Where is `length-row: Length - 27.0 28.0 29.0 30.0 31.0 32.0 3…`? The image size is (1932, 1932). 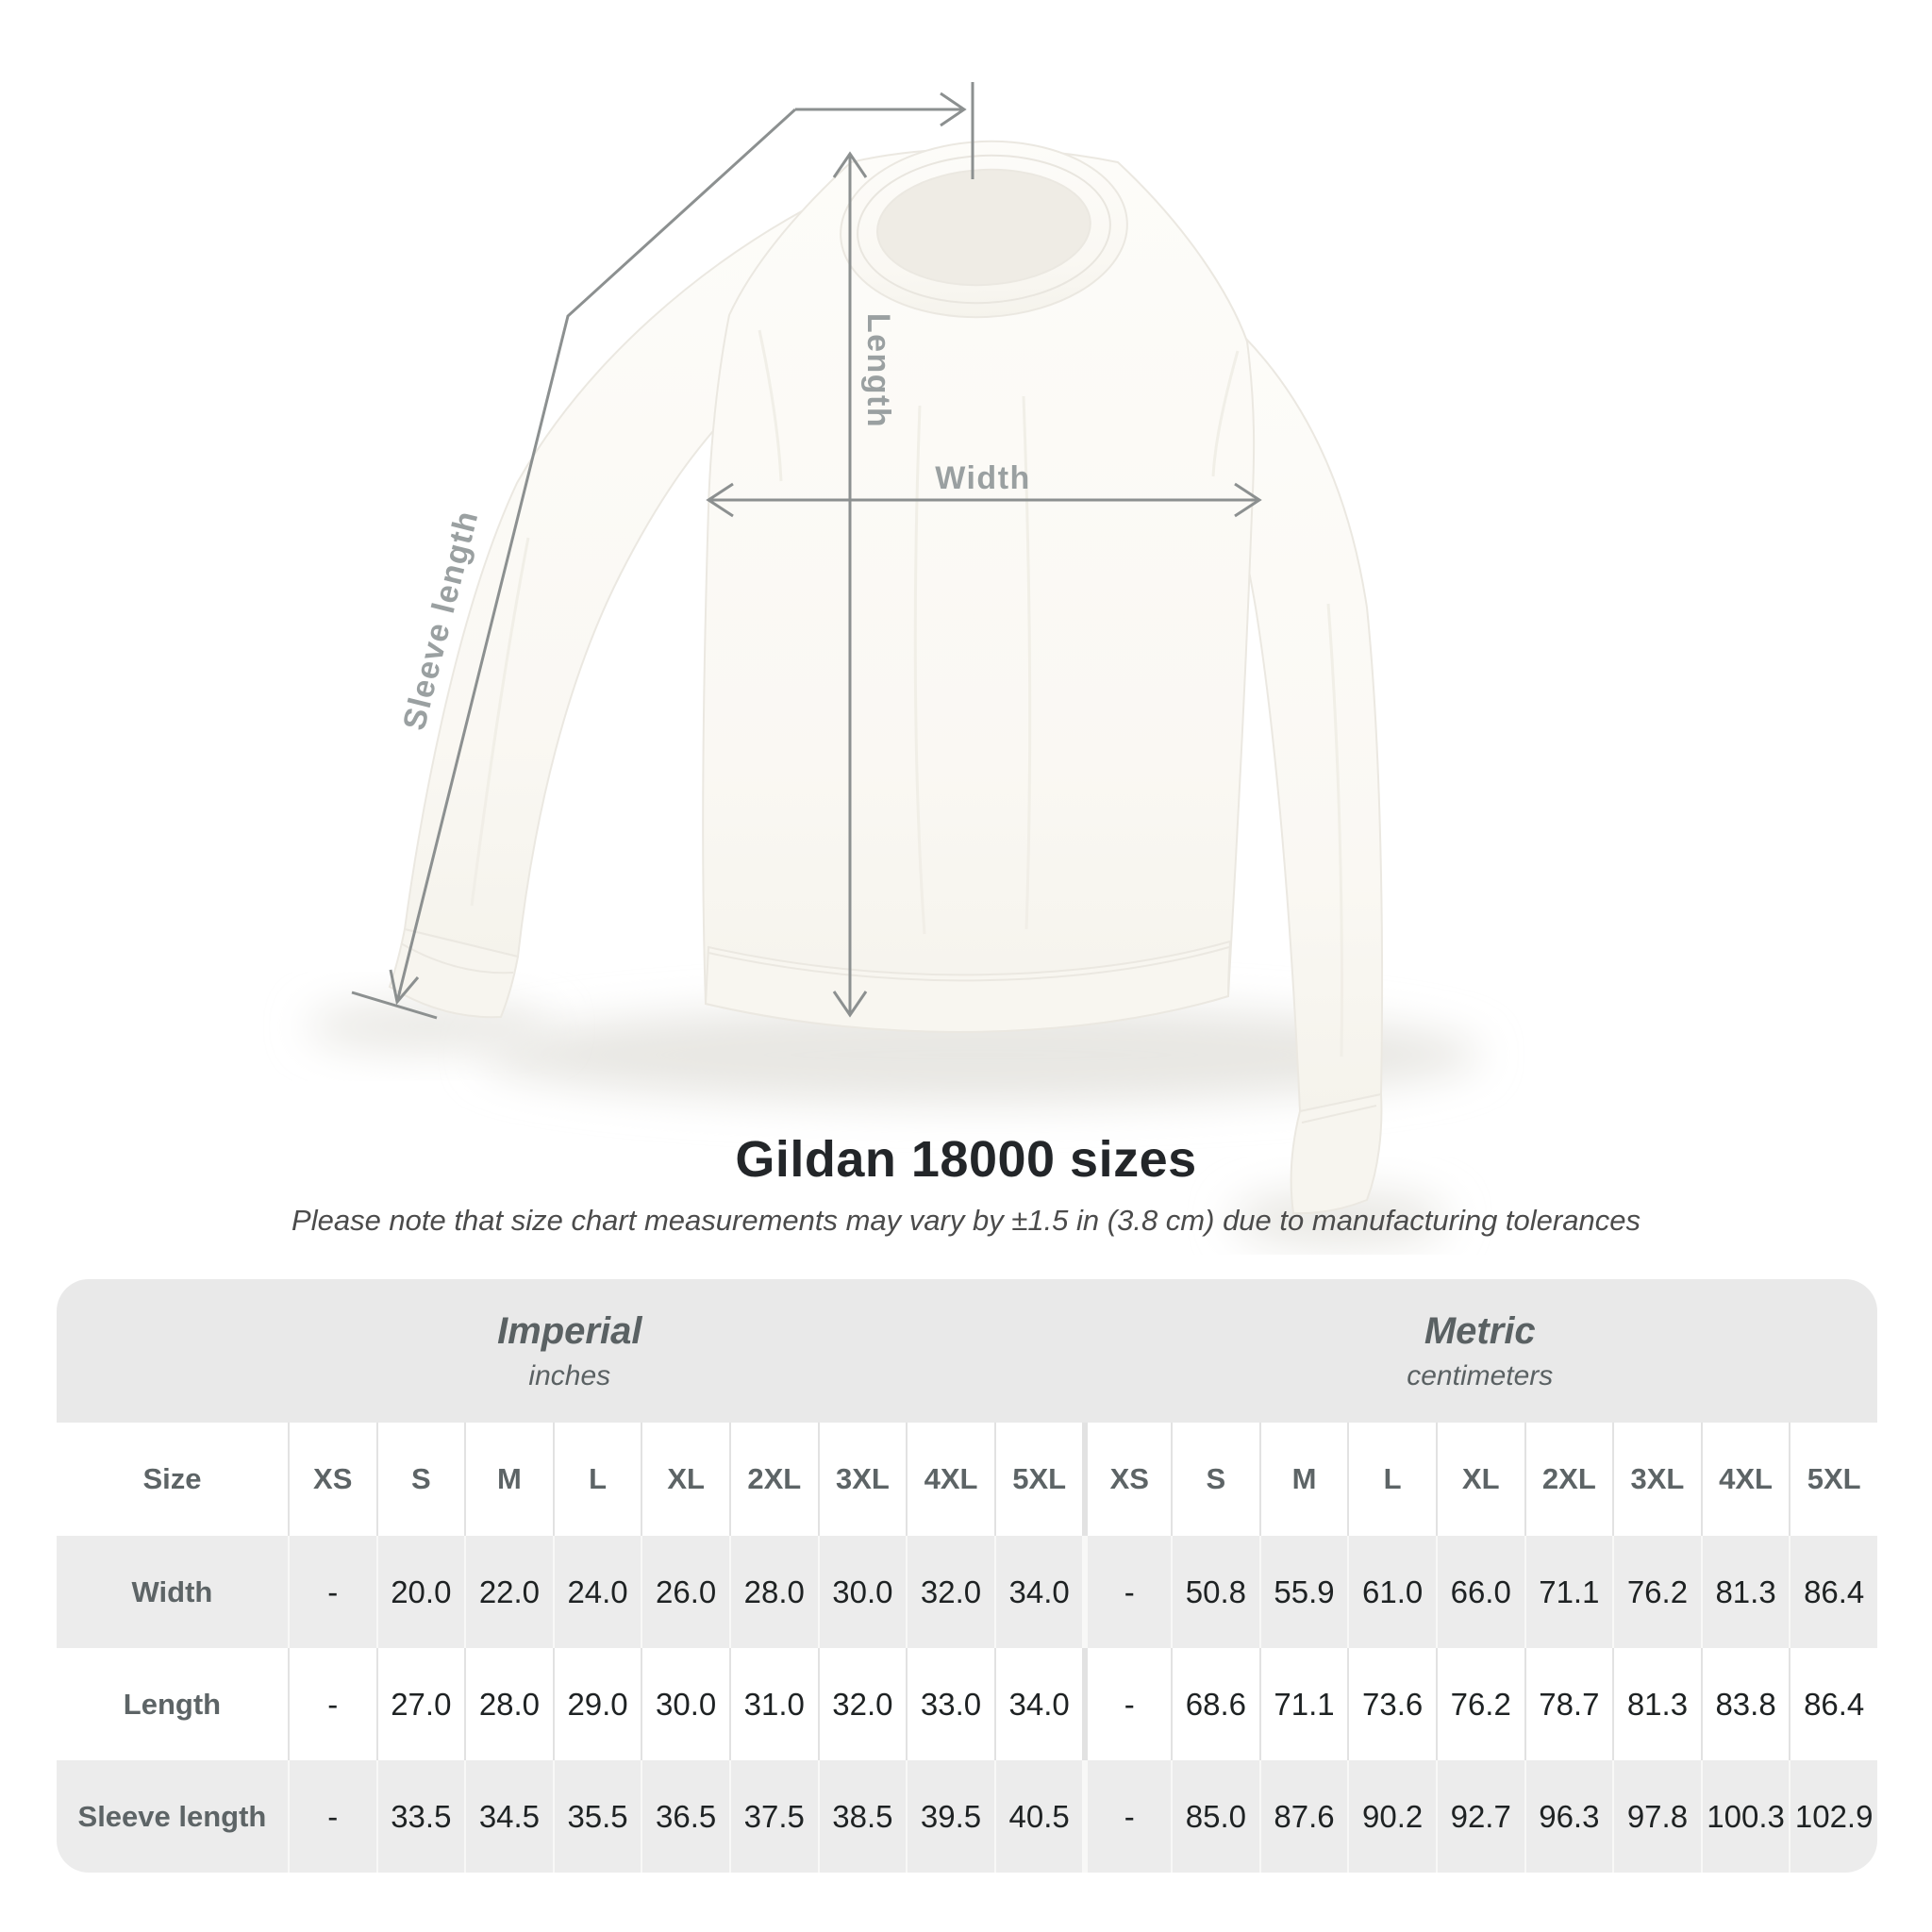 length-row: Length - 27.0 28.0 29.0 30.0 31.0 32.0 3… is located at coordinates (967, 1704).